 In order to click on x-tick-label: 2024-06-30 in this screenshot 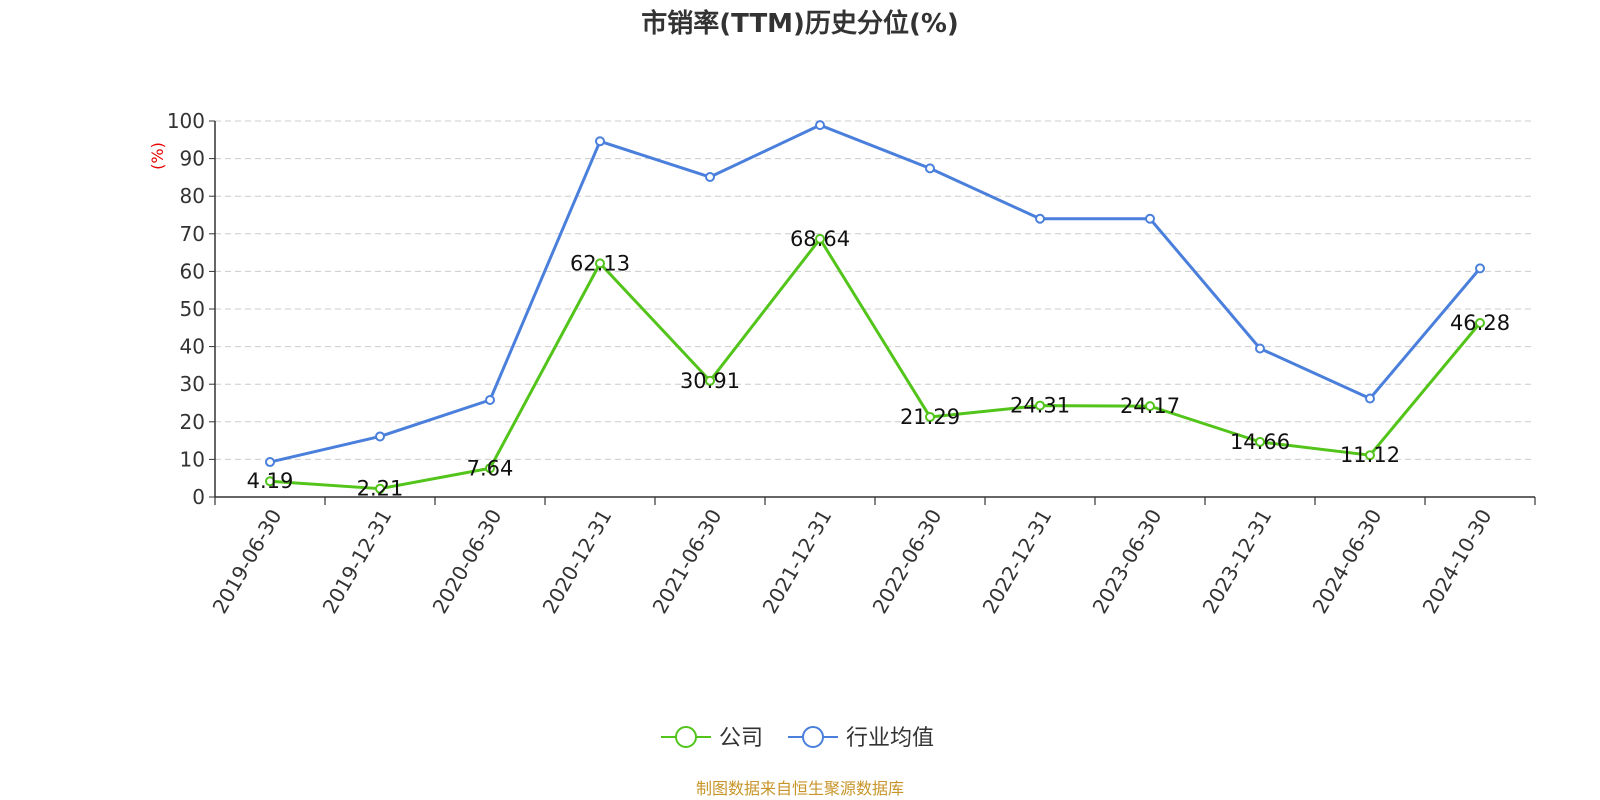, I will do `click(1346, 561)`.